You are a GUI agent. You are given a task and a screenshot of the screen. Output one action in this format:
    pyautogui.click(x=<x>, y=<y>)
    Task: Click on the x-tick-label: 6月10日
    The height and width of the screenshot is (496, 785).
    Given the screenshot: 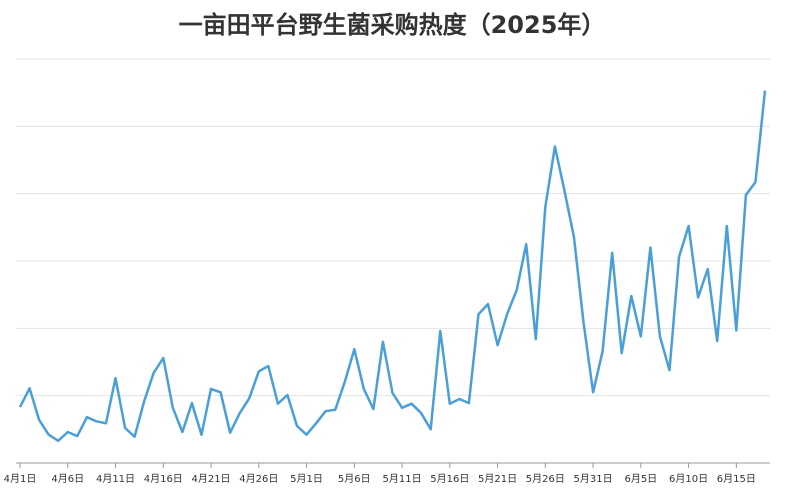 What is the action you would take?
    pyautogui.click(x=688, y=479)
    